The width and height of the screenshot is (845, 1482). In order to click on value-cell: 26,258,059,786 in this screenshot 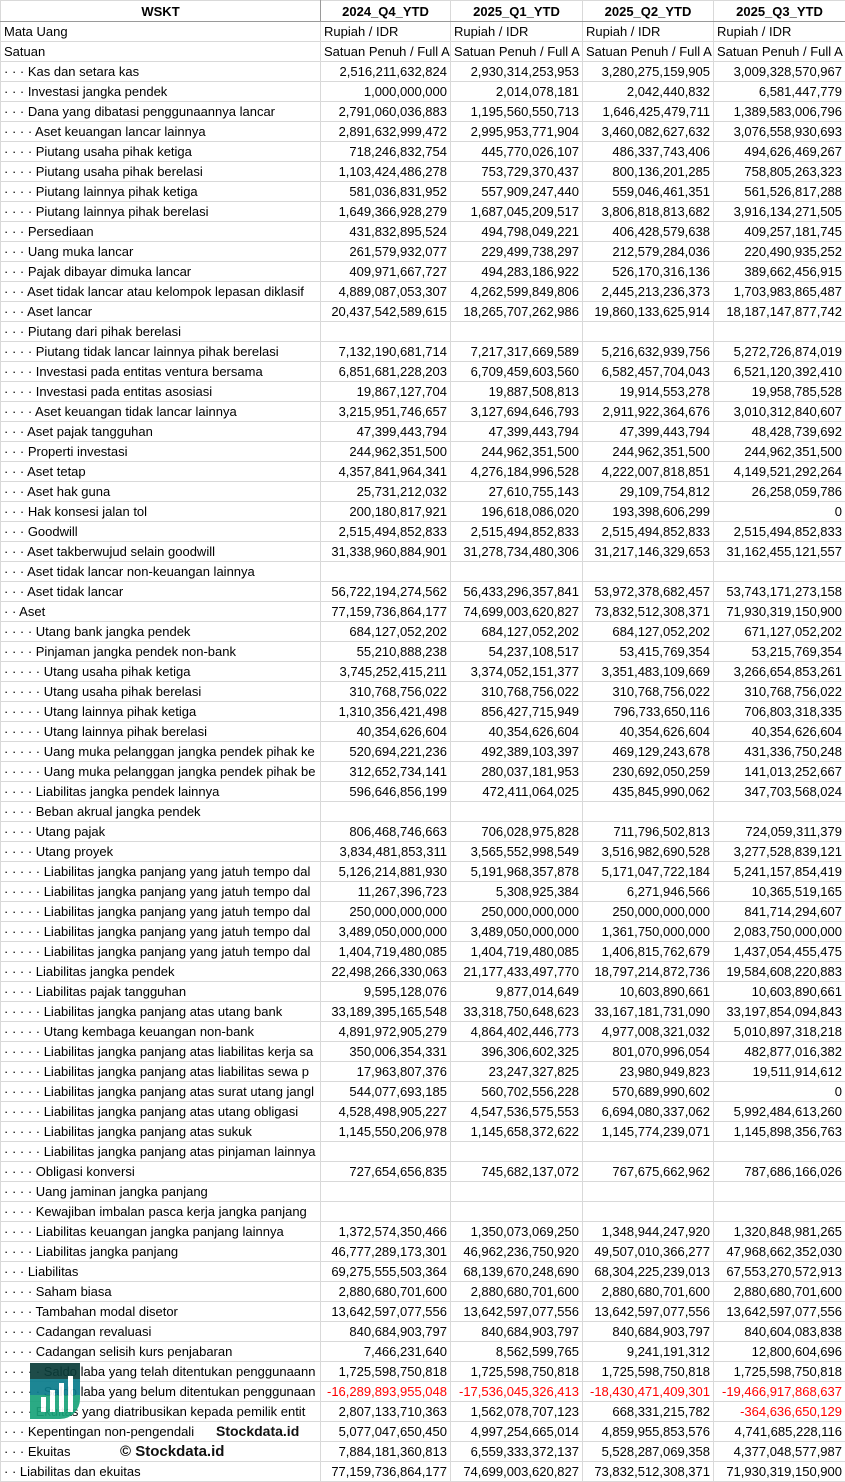, I will do `click(779, 492)`.